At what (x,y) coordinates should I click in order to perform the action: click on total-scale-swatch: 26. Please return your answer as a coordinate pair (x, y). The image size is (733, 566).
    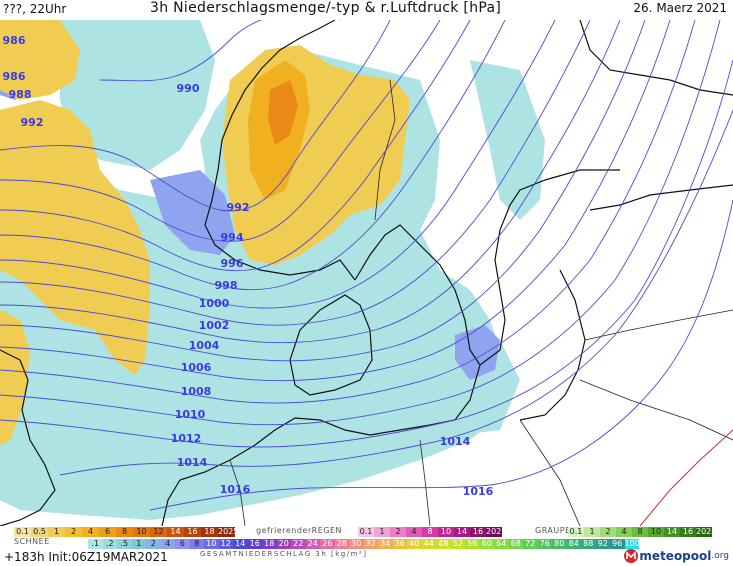
    Looking at the image, I should click on (327, 544).